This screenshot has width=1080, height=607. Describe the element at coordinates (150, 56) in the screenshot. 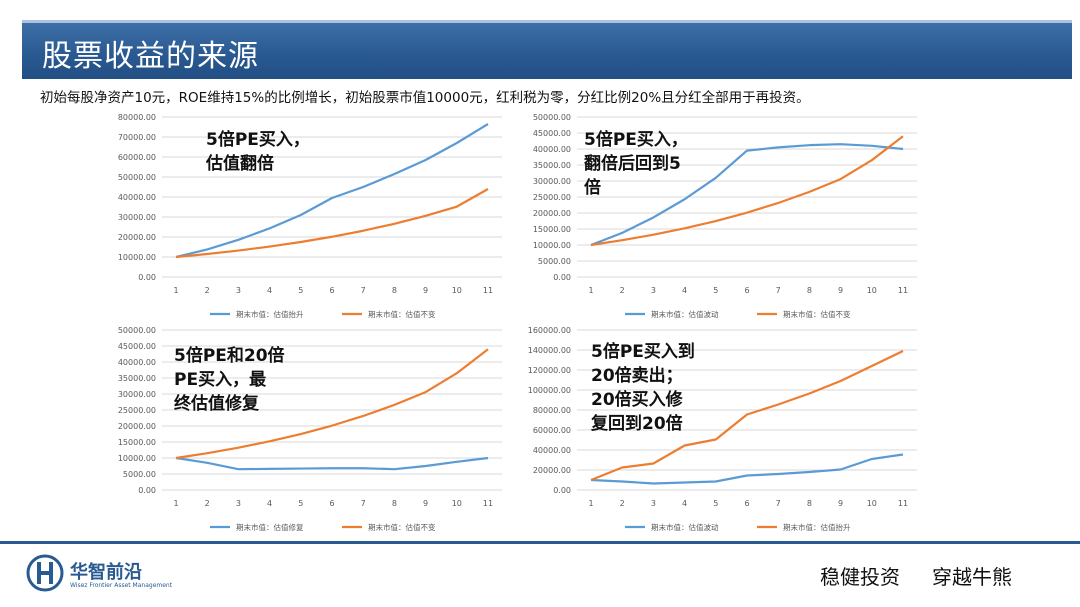

I see `page-title: 股票收益的来源` at that location.